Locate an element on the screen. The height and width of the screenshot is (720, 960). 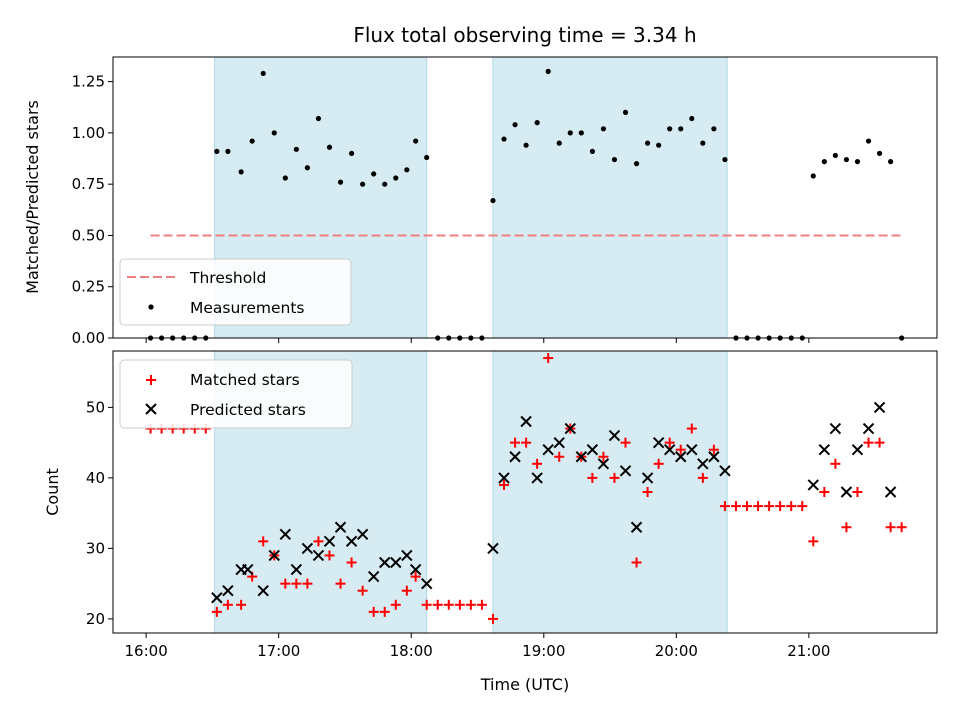
bottom-y-tick-label: 50 is located at coordinates (95, 407).